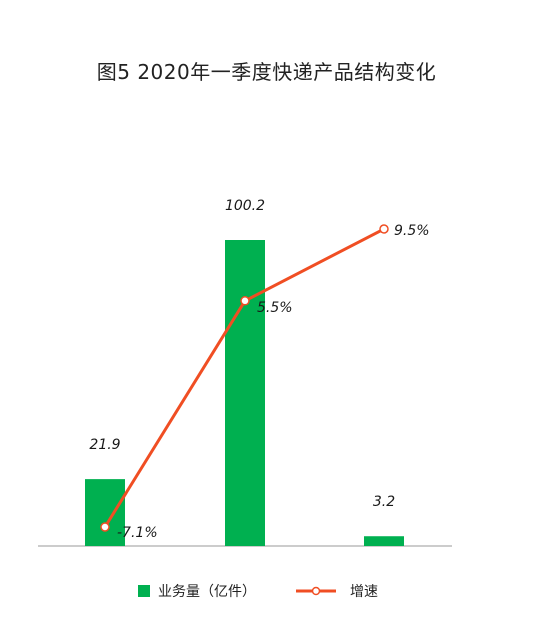  Describe the element at coordinates (137, 533) in the screenshot. I see `line-label-1: -7.1%` at that location.